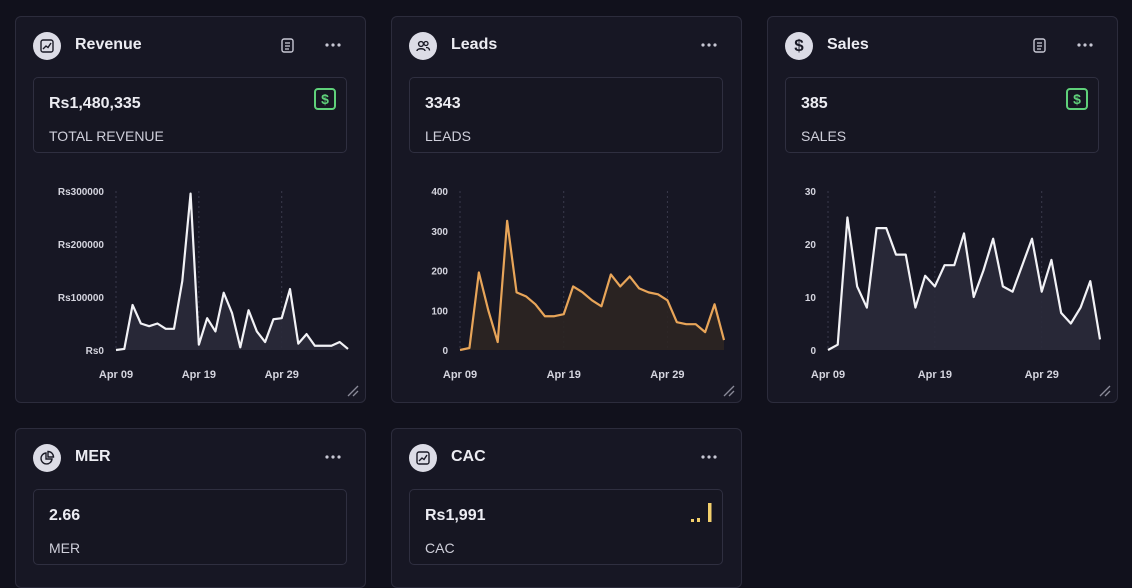  What do you see at coordinates (439, 232) in the screenshot?
I see `y-tick-label: 300` at bounding box center [439, 232].